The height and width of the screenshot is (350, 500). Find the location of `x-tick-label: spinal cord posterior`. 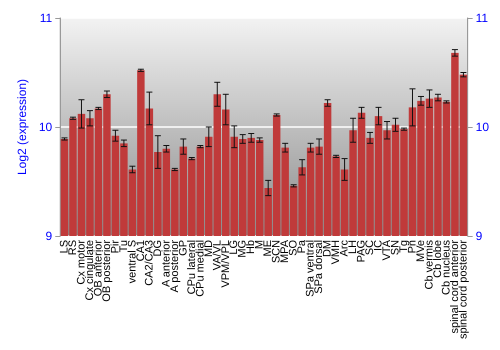

x-tick-label: spinal cord posterior is located at coordinates (463, 290).